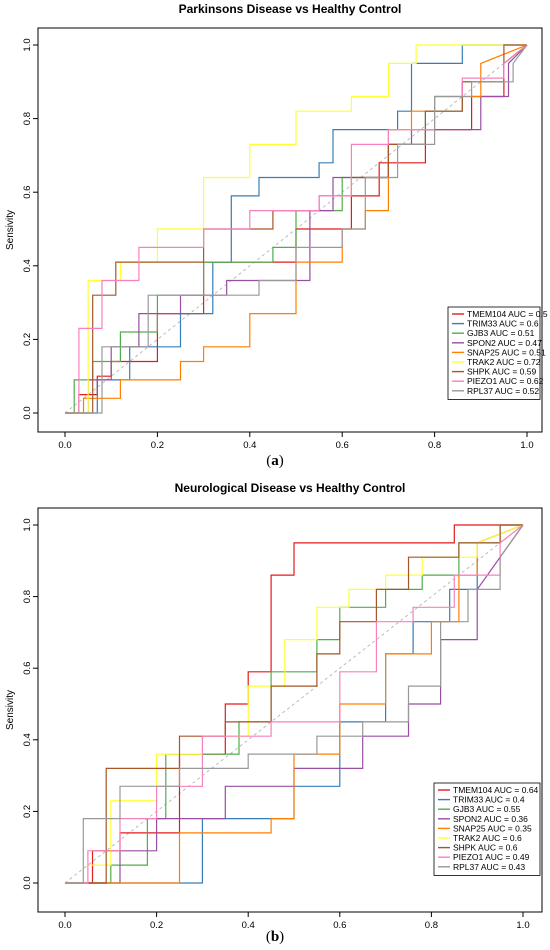 The width and height of the screenshot is (550, 950). What do you see at coordinates (248, 924) in the screenshot?
I see `x-tick-label-b-2: 0.4` at bounding box center [248, 924].